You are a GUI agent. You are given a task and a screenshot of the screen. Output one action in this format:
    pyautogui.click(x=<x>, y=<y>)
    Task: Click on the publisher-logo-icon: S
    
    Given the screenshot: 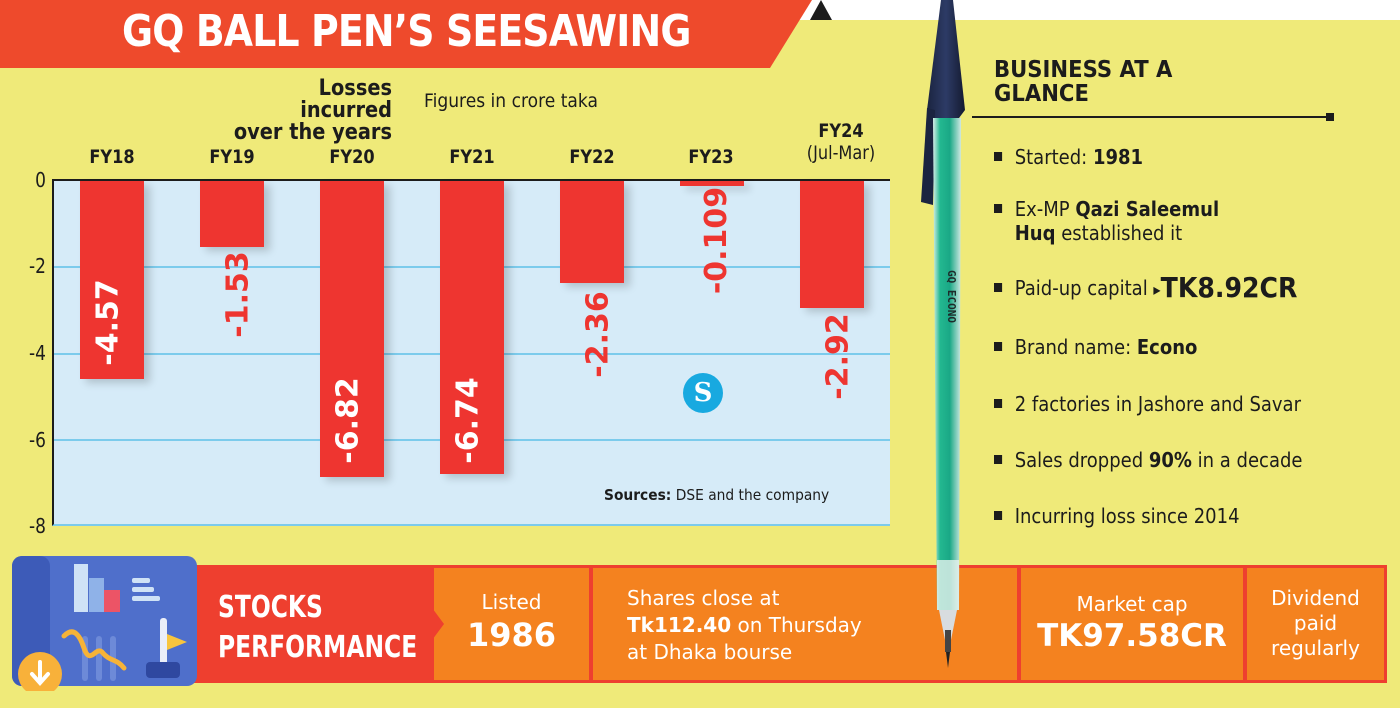 What is the action you would take?
    pyautogui.click(x=703, y=393)
    